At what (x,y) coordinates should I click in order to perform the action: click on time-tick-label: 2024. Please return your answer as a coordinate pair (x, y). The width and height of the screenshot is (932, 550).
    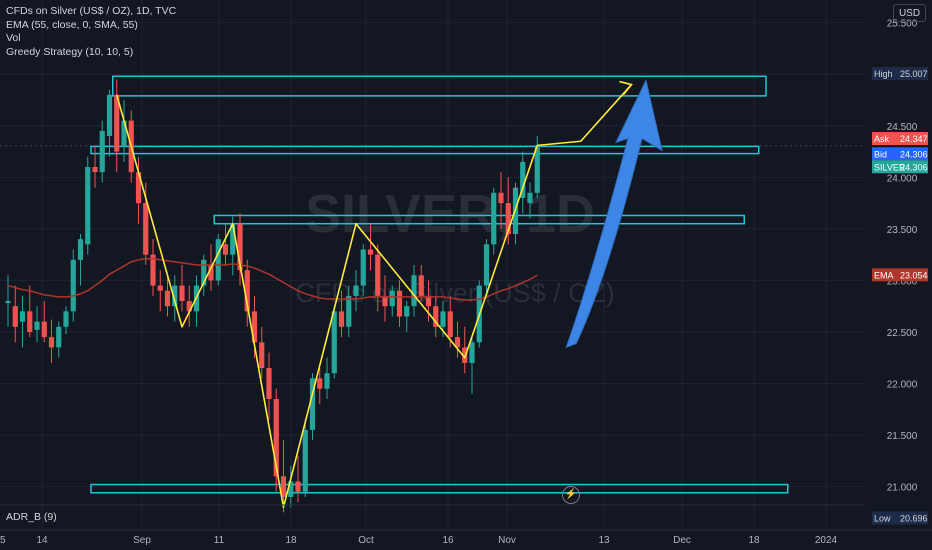
    Looking at the image, I should click on (826, 540).